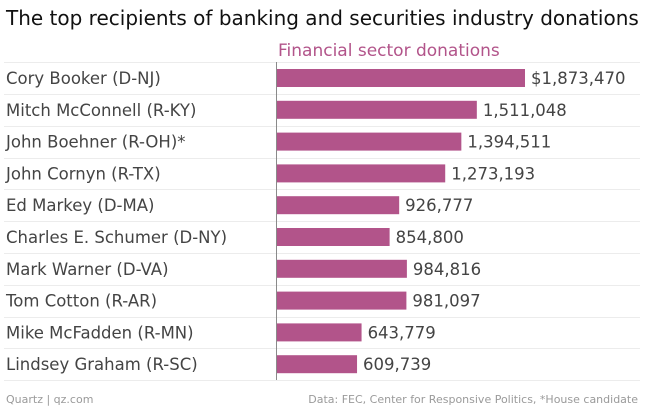 The image size is (645, 412). What do you see at coordinates (100, 332) in the screenshot?
I see `category-label: Mike McFadden (R-MN)` at bounding box center [100, 332].